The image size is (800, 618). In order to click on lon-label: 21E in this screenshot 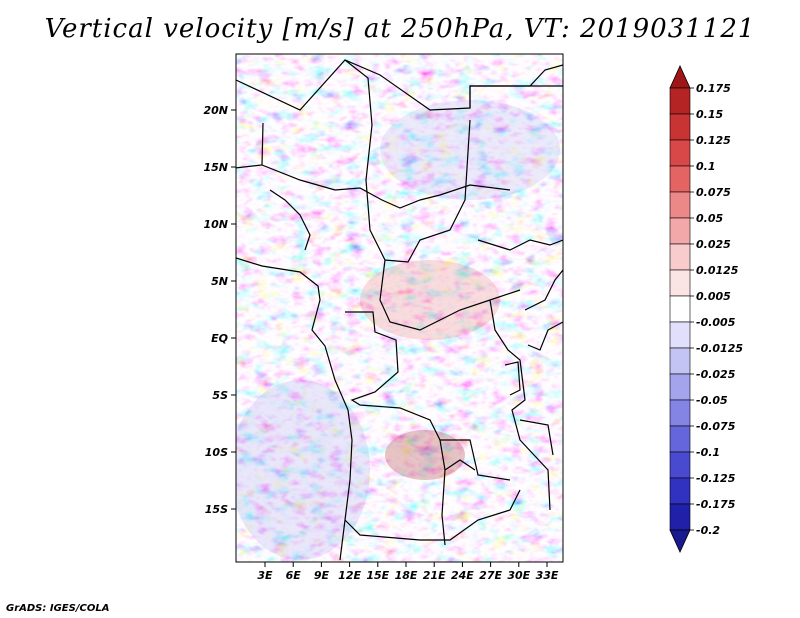, I will do `click(434, 575)`.